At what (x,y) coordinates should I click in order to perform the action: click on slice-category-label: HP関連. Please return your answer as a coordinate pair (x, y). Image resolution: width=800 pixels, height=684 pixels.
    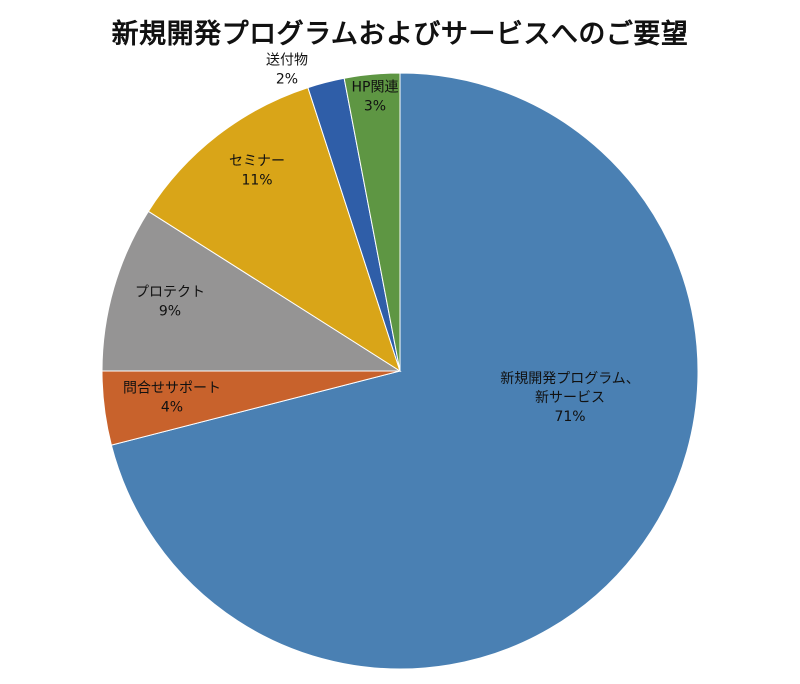
    Looking at the image, I should click on (375, 88).